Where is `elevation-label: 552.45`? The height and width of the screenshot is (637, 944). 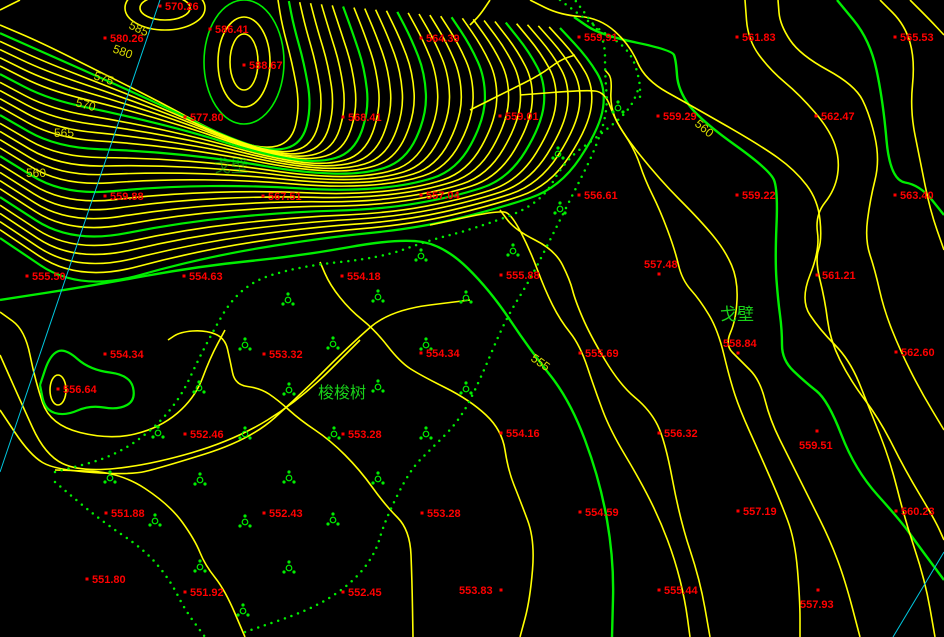 elevation-label: 552.45 is located at coordinates (365, 593).